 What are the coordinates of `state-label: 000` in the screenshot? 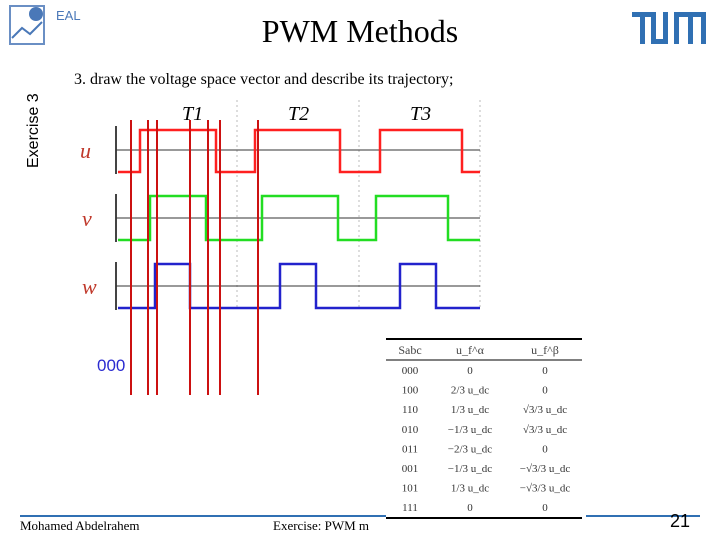 It's located at (111, 365).